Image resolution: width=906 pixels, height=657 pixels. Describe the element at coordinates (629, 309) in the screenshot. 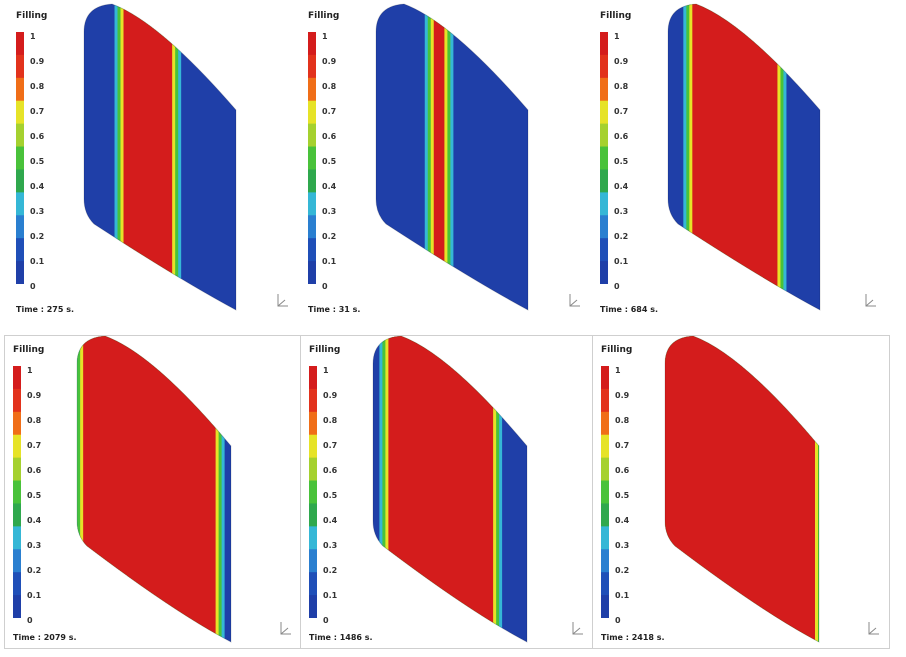

I see `time-label: Time : 684 s.` at that location.